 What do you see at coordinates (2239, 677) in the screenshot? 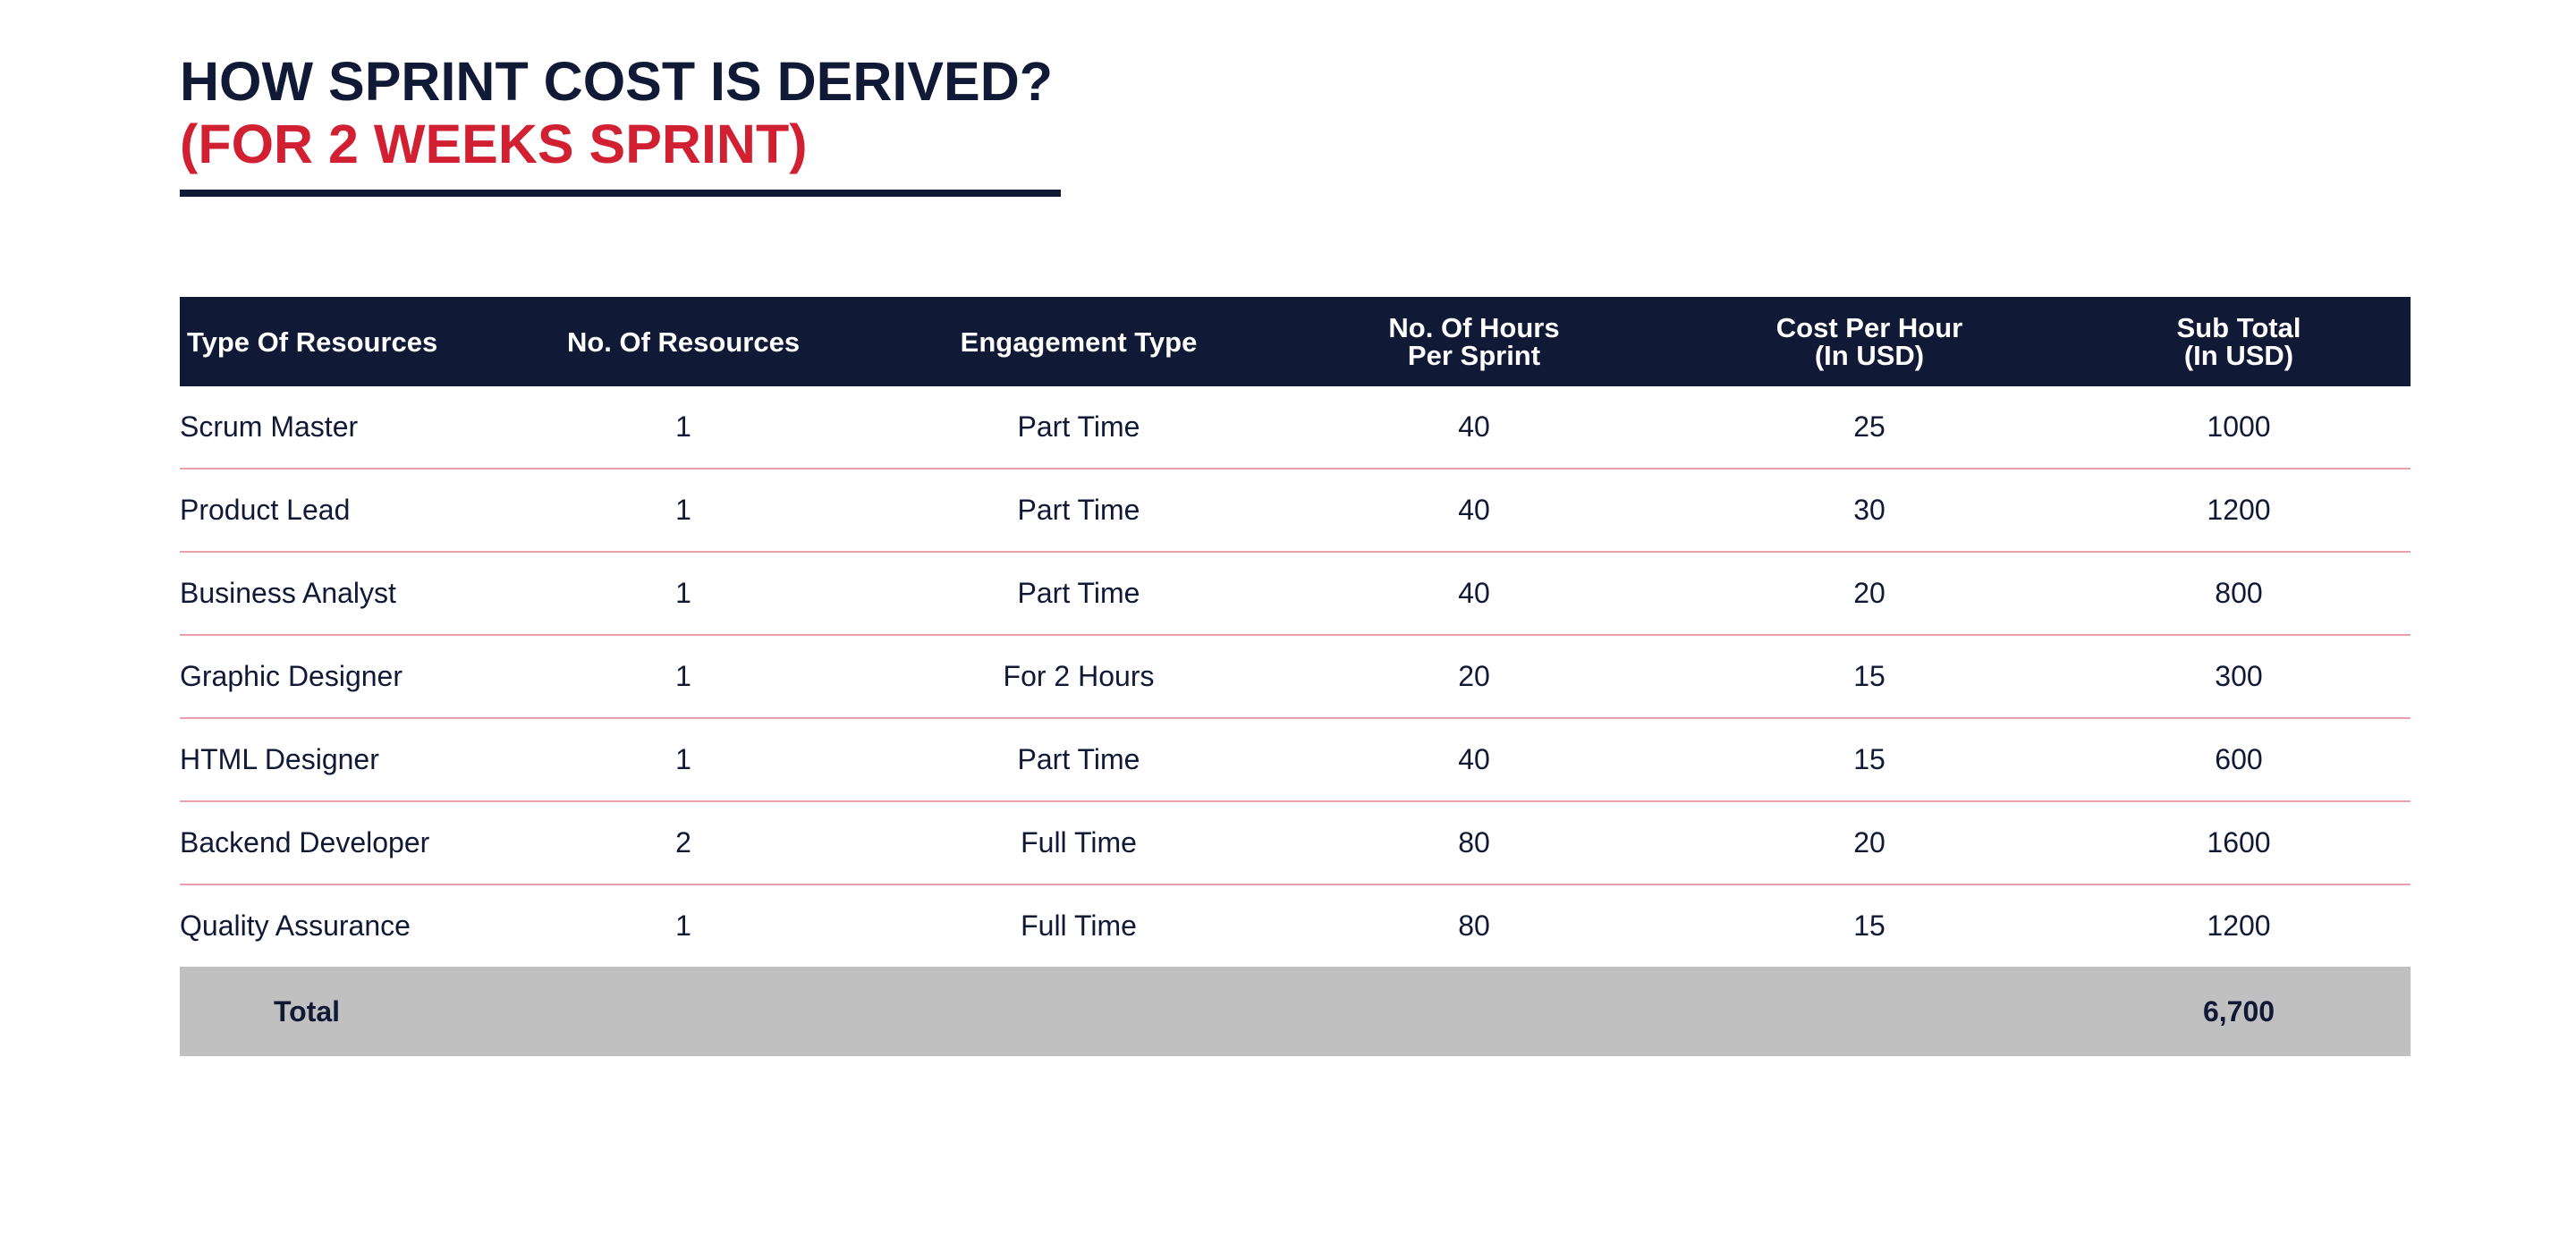
I see `cell-subtotal: 300` at bounding box center [2239, 677].